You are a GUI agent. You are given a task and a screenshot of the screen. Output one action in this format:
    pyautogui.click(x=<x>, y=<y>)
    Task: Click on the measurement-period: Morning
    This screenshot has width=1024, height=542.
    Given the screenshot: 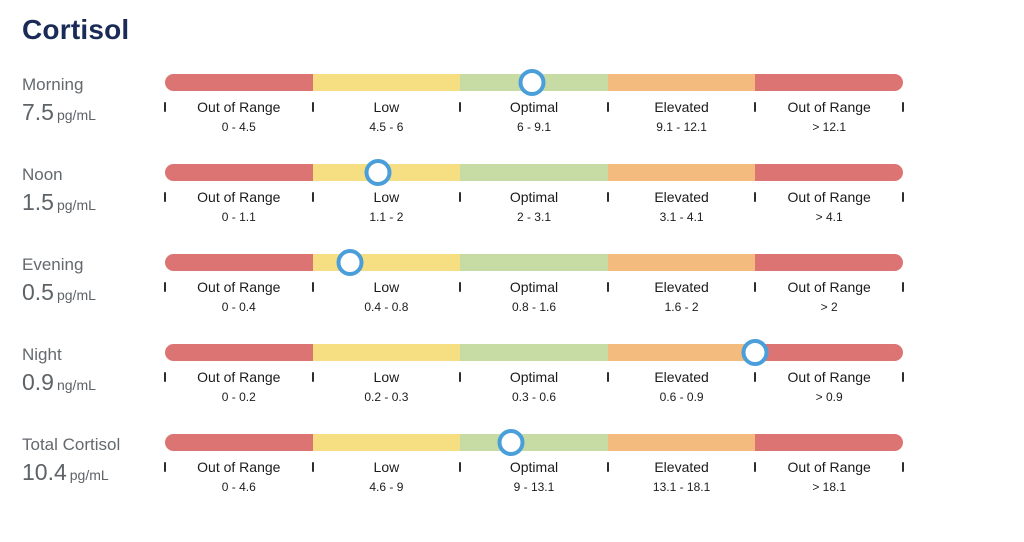 What is the action you would take?
    pyautogui.click(x=53, y=84)
    